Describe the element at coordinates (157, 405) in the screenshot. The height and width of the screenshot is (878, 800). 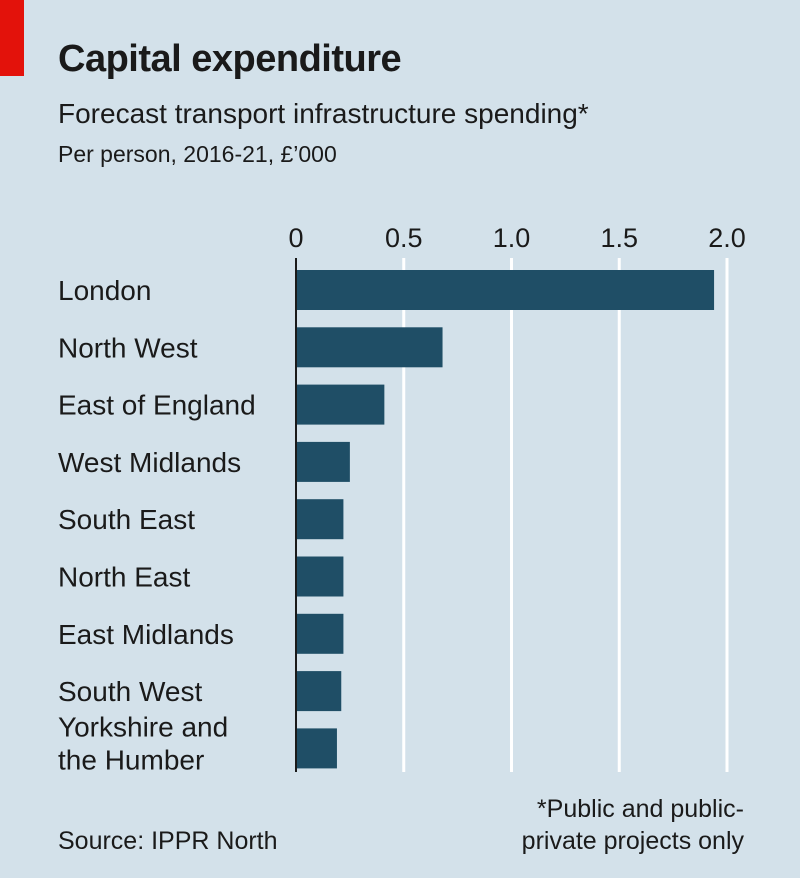
I see `category-label: East of England` at that location.